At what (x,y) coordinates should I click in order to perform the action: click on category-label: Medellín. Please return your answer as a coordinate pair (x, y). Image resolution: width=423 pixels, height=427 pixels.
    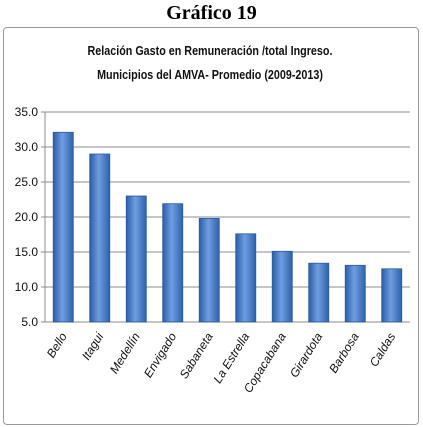
    Looking at the image, I should click on (125, 353).